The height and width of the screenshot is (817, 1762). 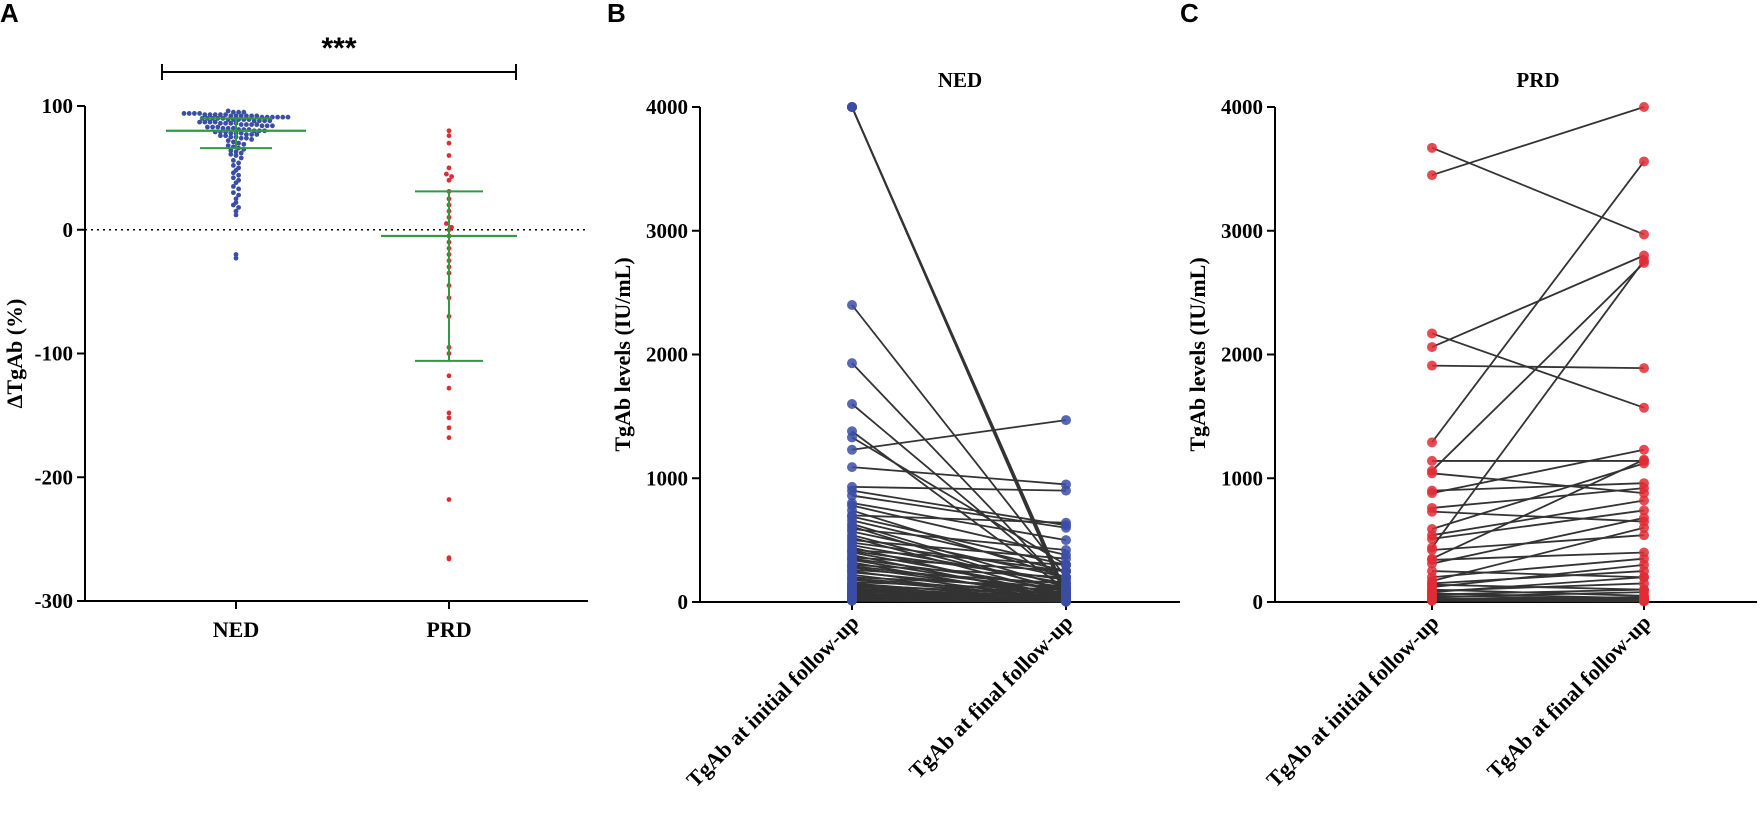 I want to click on panel-title: PRD, so click(x=1537, y=80).